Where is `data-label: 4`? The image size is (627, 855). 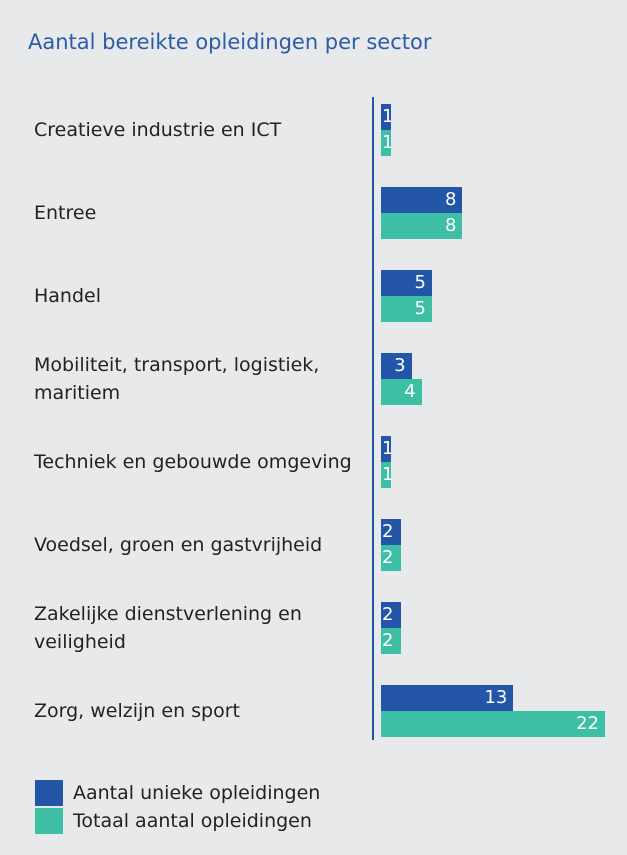
data-label: 4 is located at coordinates (410, 391).